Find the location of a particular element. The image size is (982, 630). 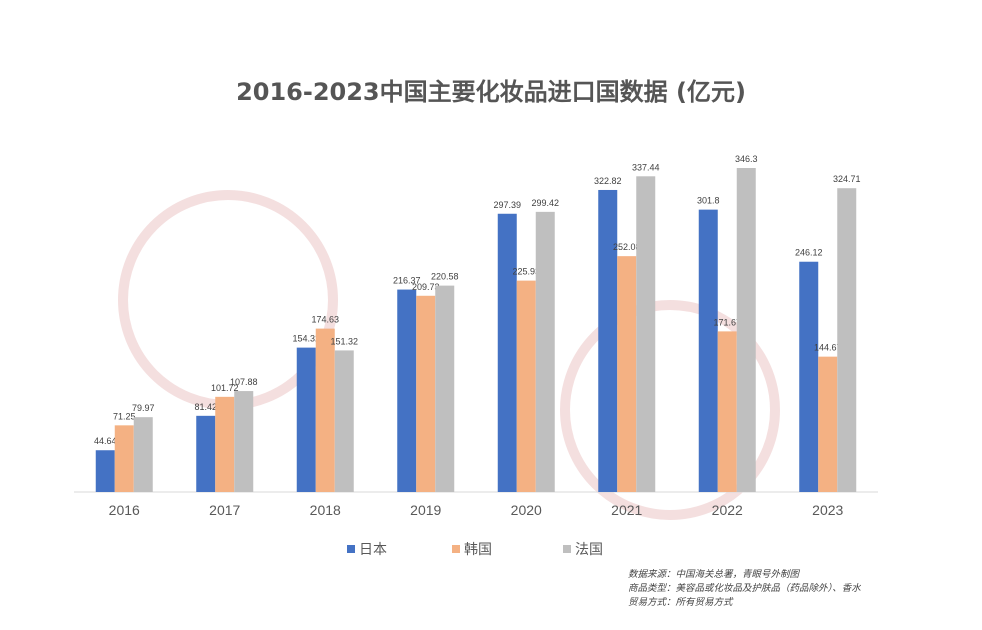

data-label: 346.3 is located at coordinates (746, 159).